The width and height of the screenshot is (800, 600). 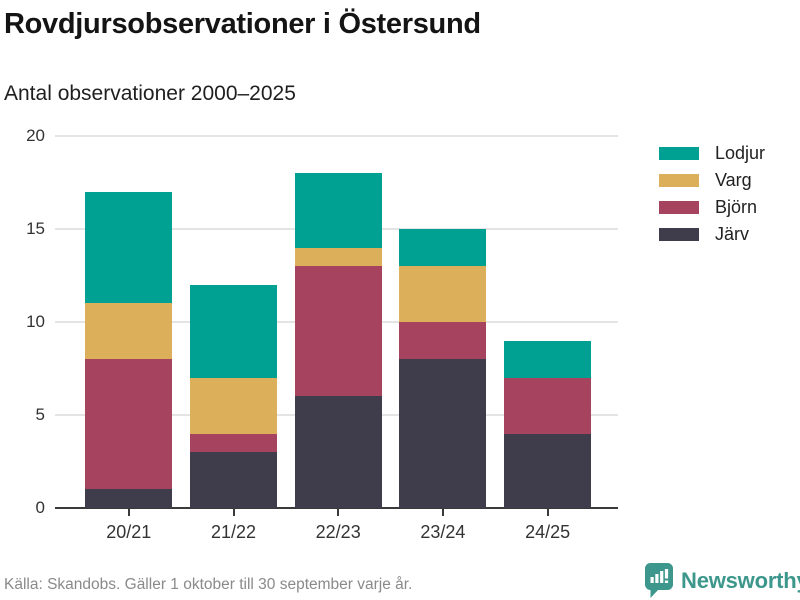 What do you see at coordinates (732, 234) in the screenshot?
I see `legend-label-Järv: Järv` at bounding box center [732, 234].